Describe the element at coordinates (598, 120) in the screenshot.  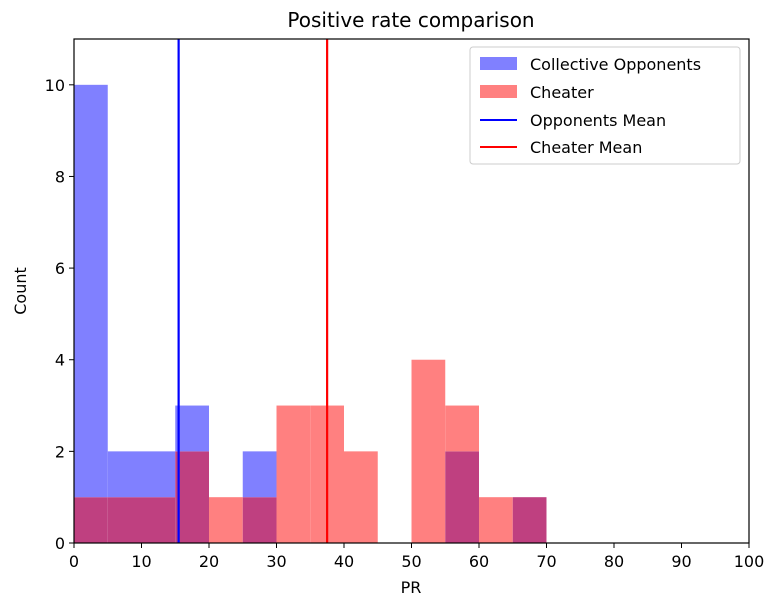
I see `legend-label-opponents-mean: Opponents Mean` at that location.